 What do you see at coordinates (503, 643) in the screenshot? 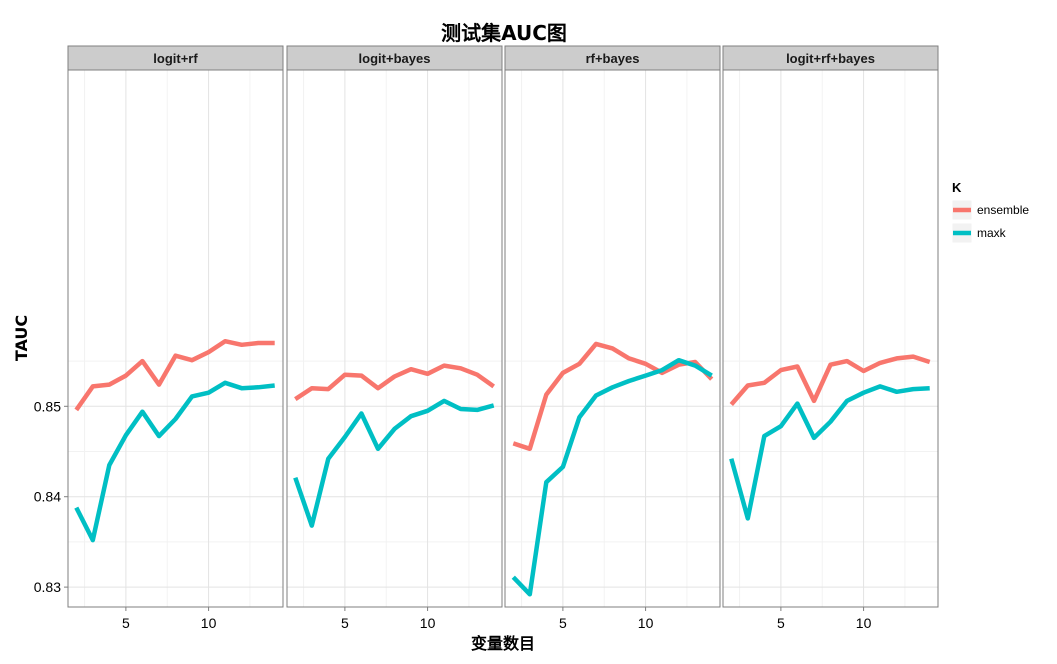
I see `x-axis-title: 变量数目` at bounding box center [503, 643].